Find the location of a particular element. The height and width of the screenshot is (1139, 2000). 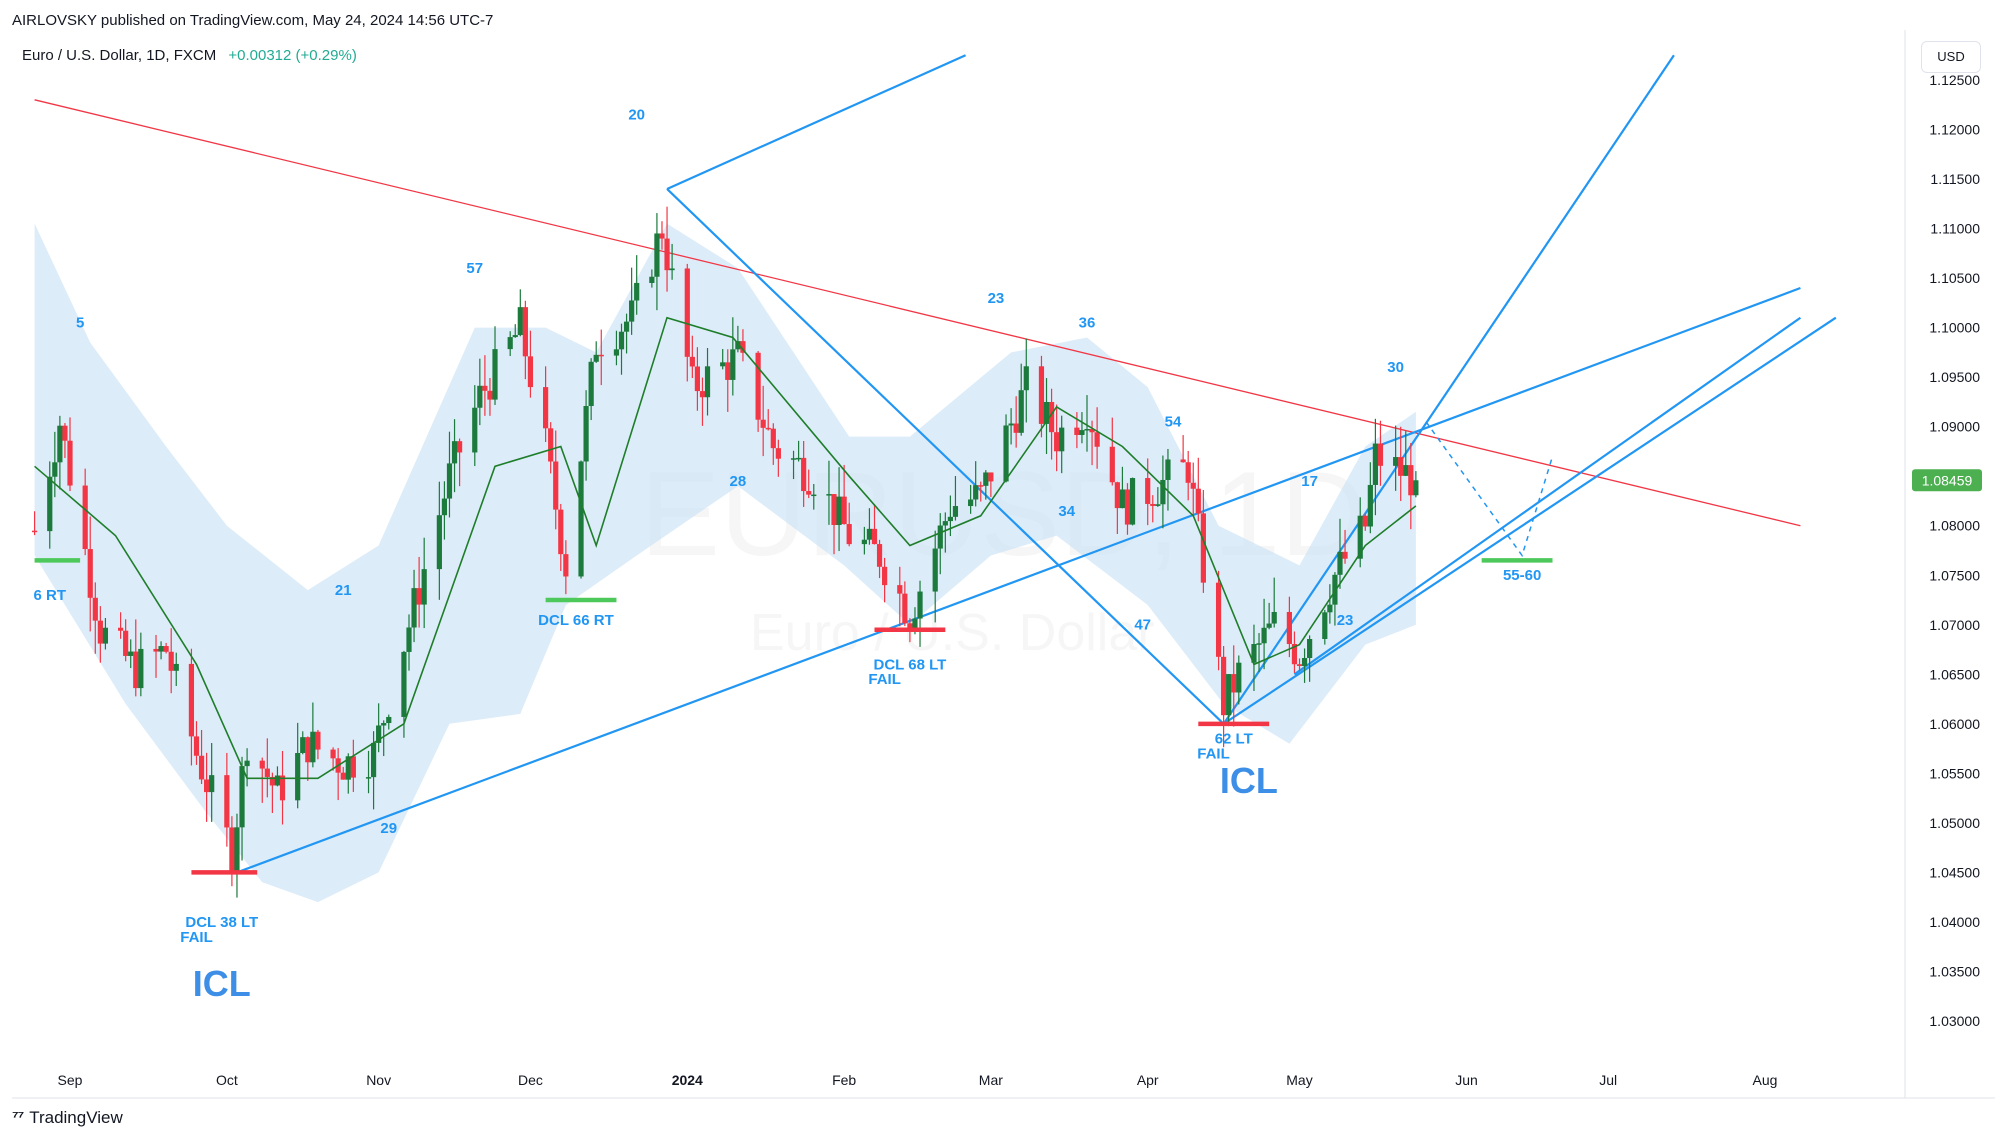

symbol-title: Euro / U.S. Dollar, 1D, FXCM is located at coordinates (119, 55).